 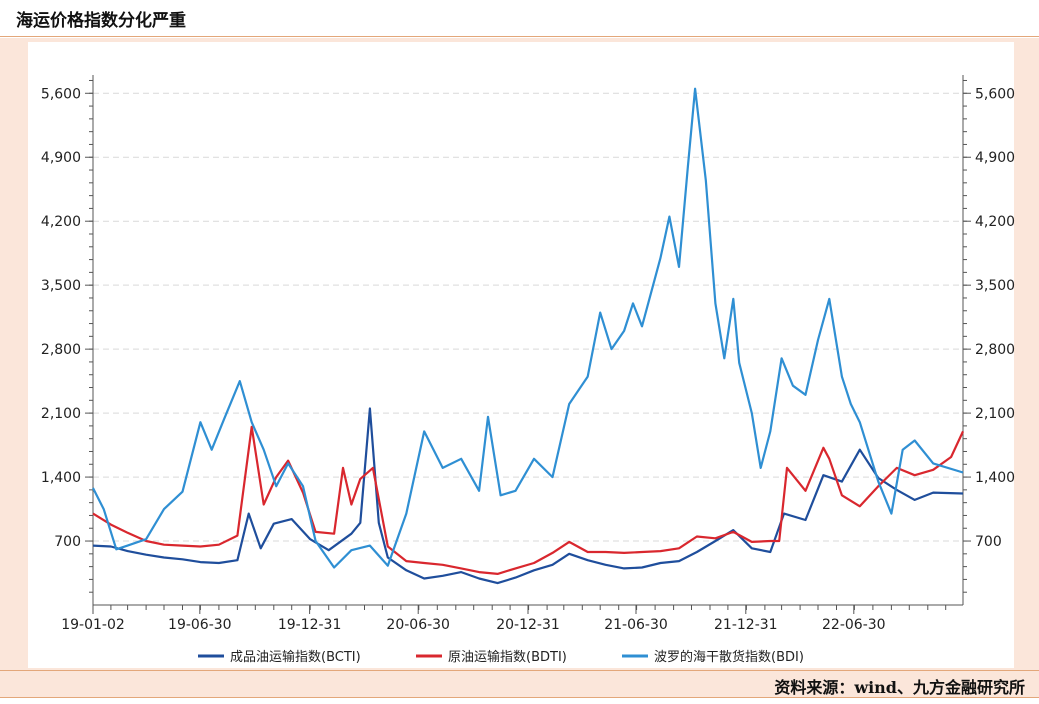 I want to click on y-tick-label-right: 2,800, so click(x=995, y=350).